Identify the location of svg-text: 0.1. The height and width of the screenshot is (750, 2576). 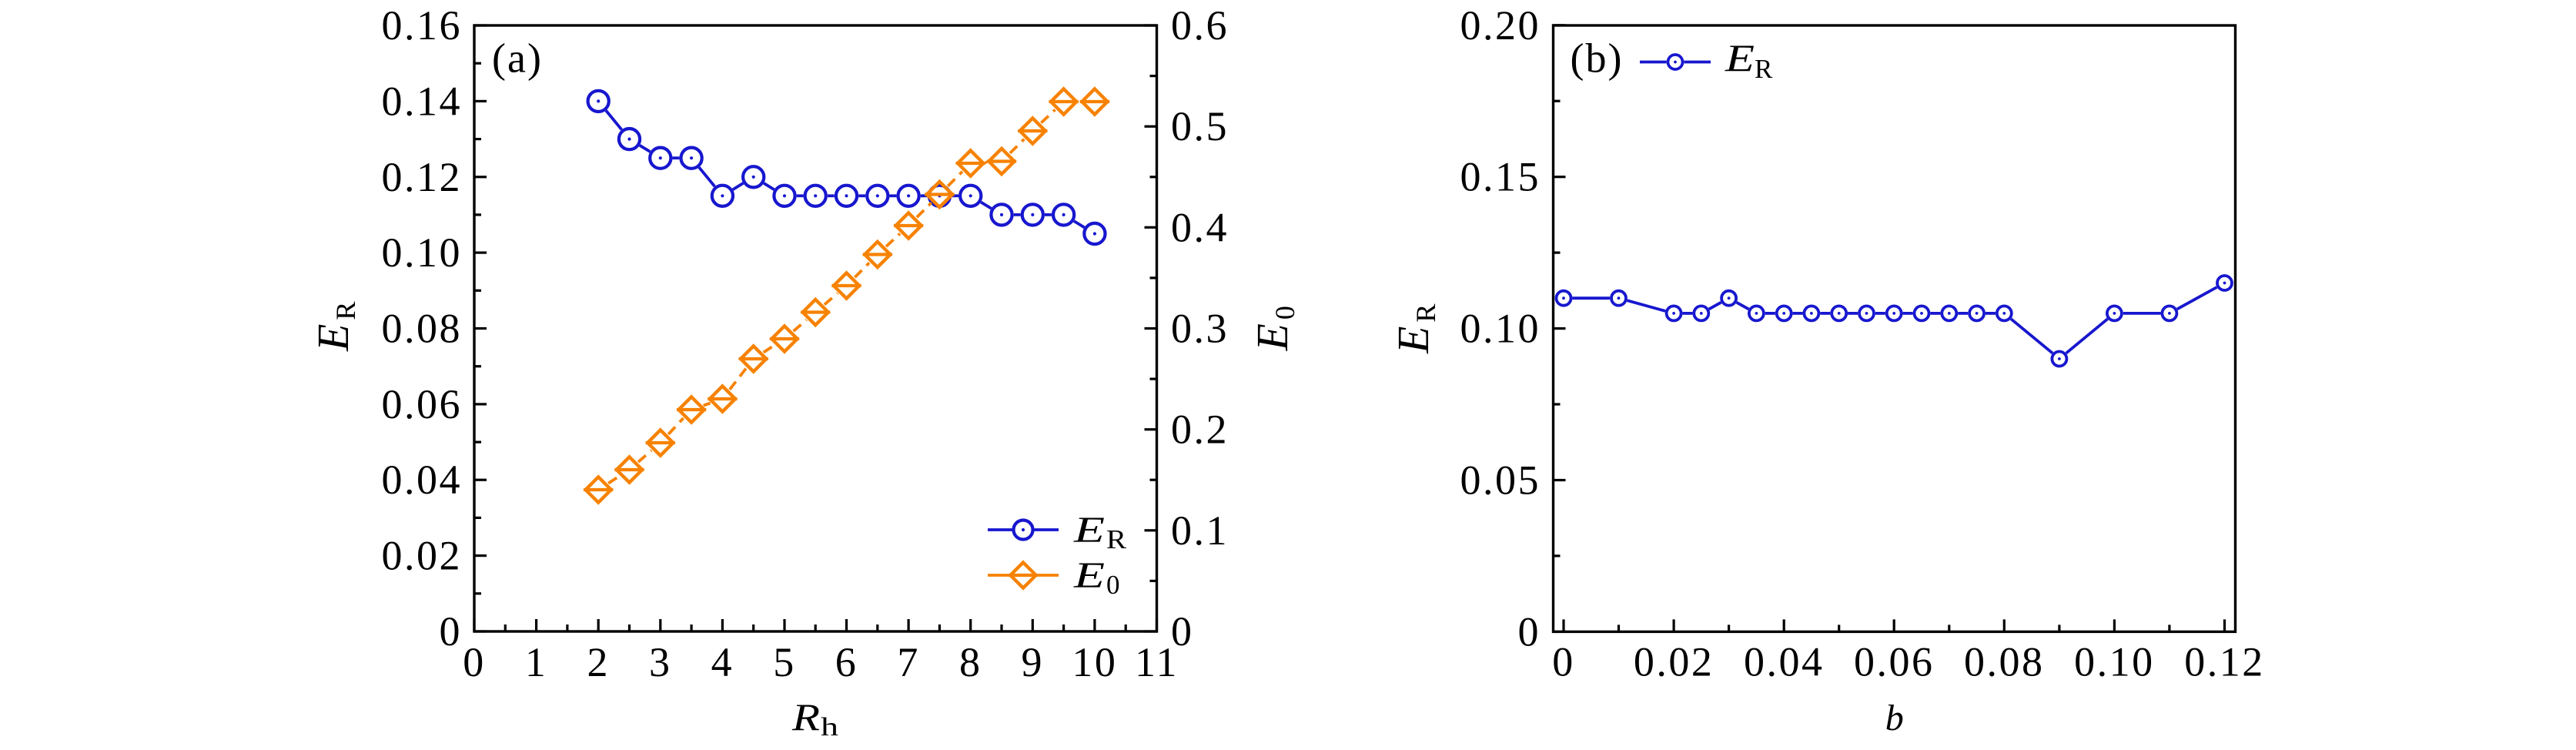
(1200, 530).